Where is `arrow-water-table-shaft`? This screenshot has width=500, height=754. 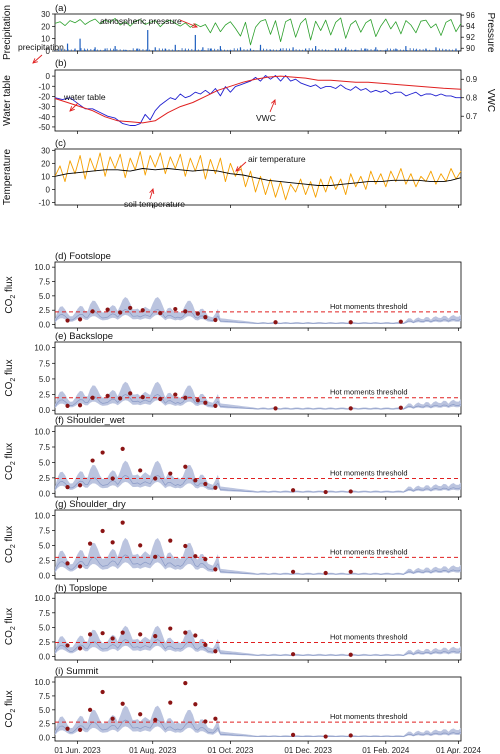 arrow-water-table-shaft is located at coordinates (74, 107).